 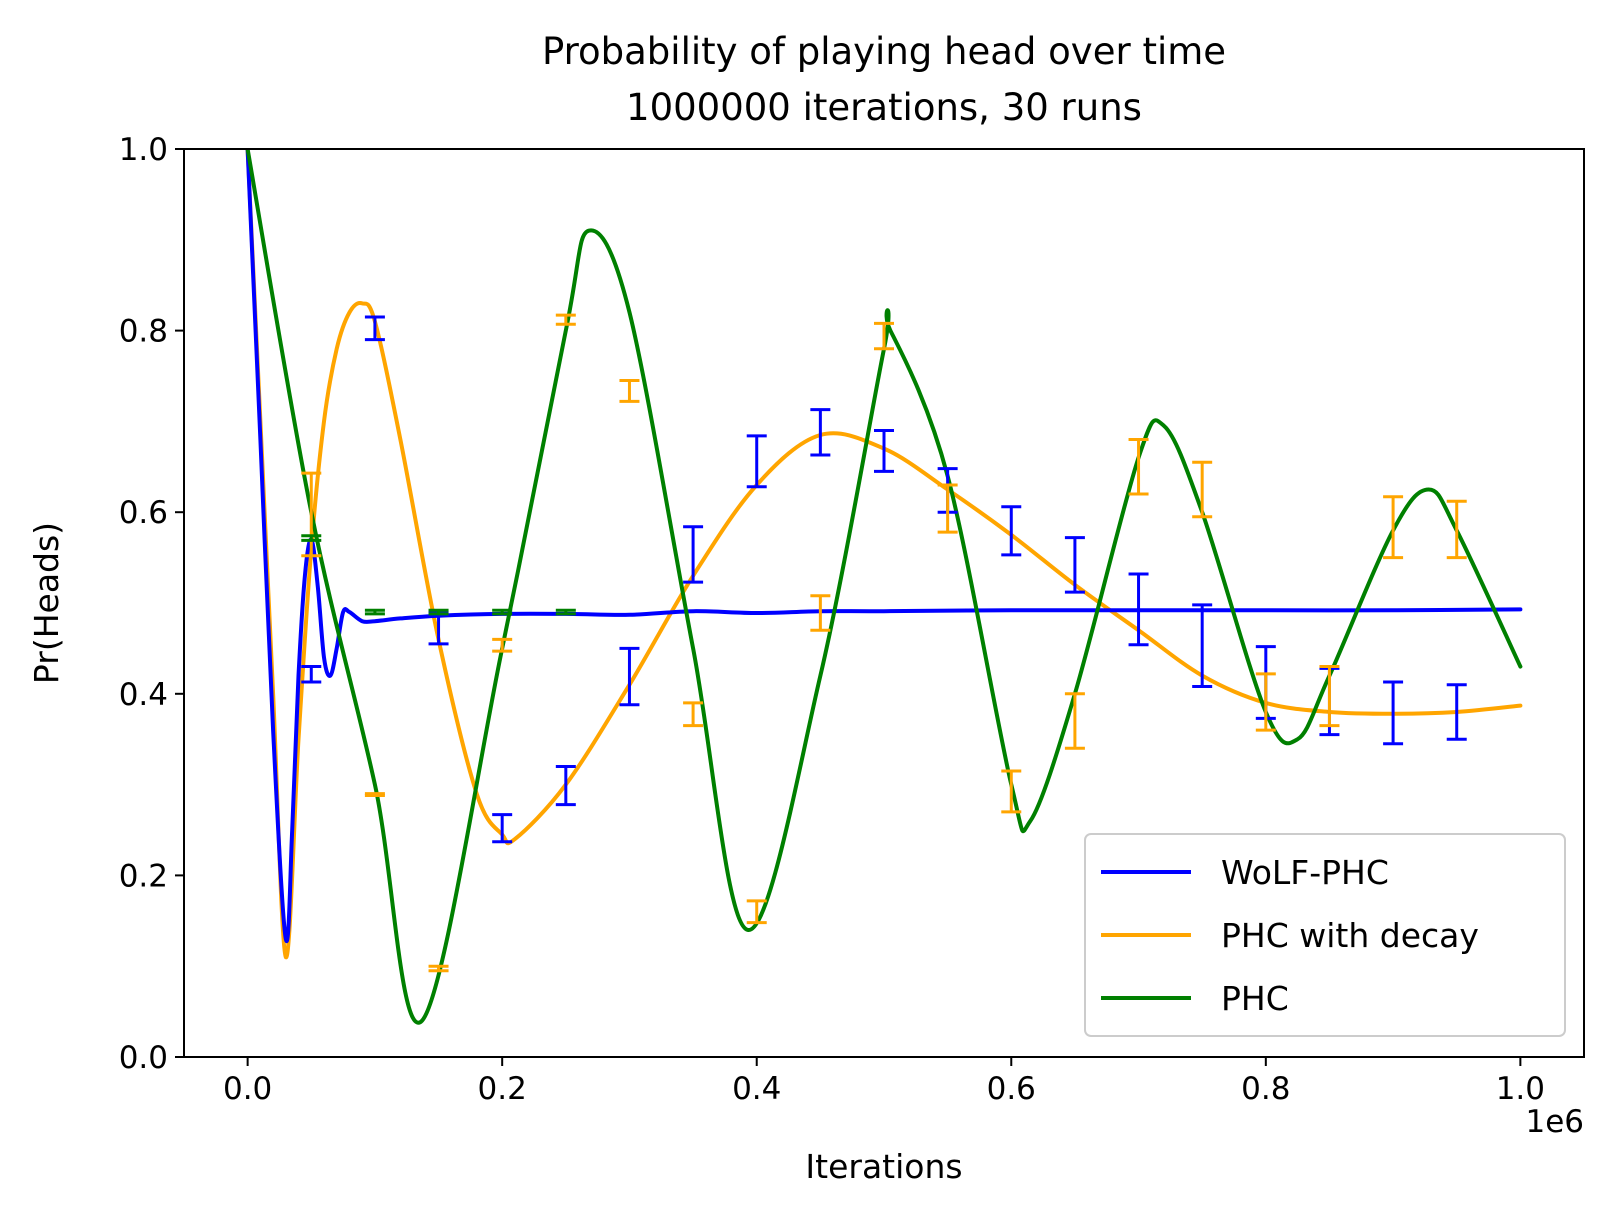 What do you see at coordinates (46, 603) in the screenshot?
I see `y-axis-label: Pr(Heads)` at bounding box center [46, 603].